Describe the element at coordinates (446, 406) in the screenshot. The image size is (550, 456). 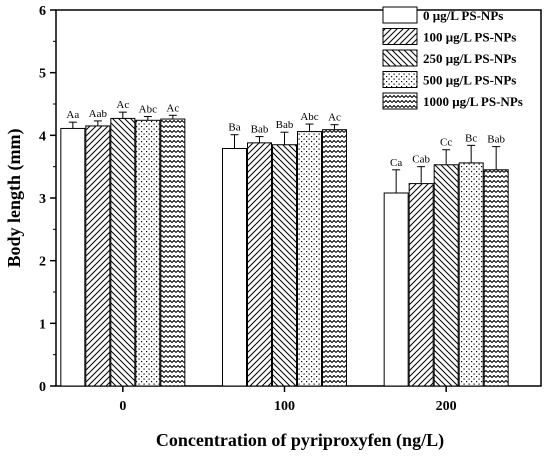
I see `x-tick-label: 200` at that location.